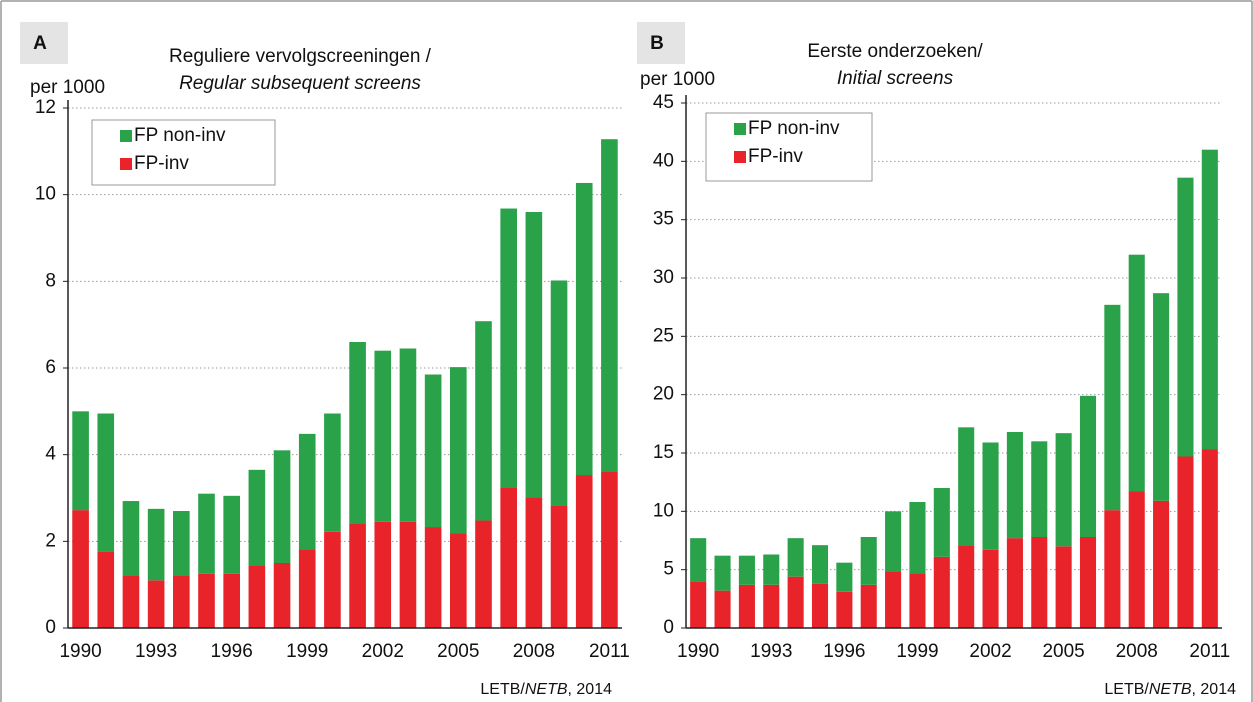 Image resolution: width=1253 pixels, height=702 pixels. Describe the element at coordinates (300, 56) in the screenshot. I see `chart-title: Reguliere vervolgscreeningen /` at that location.